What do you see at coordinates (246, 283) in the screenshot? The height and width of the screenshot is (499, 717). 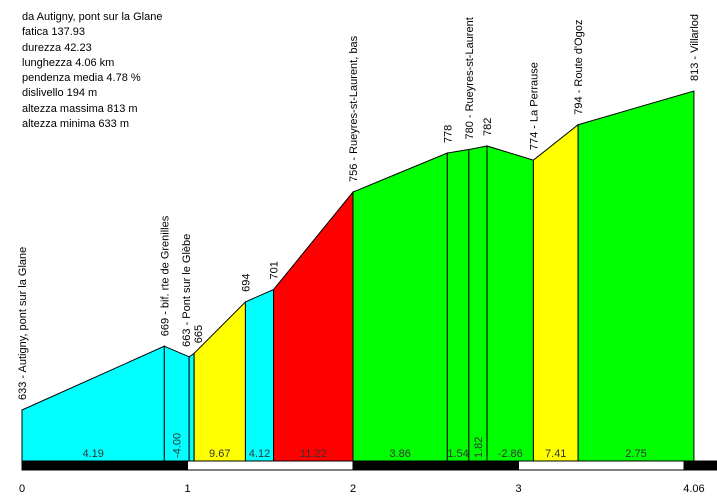 I see `point-label: 694` at bounding box center [246, 283].